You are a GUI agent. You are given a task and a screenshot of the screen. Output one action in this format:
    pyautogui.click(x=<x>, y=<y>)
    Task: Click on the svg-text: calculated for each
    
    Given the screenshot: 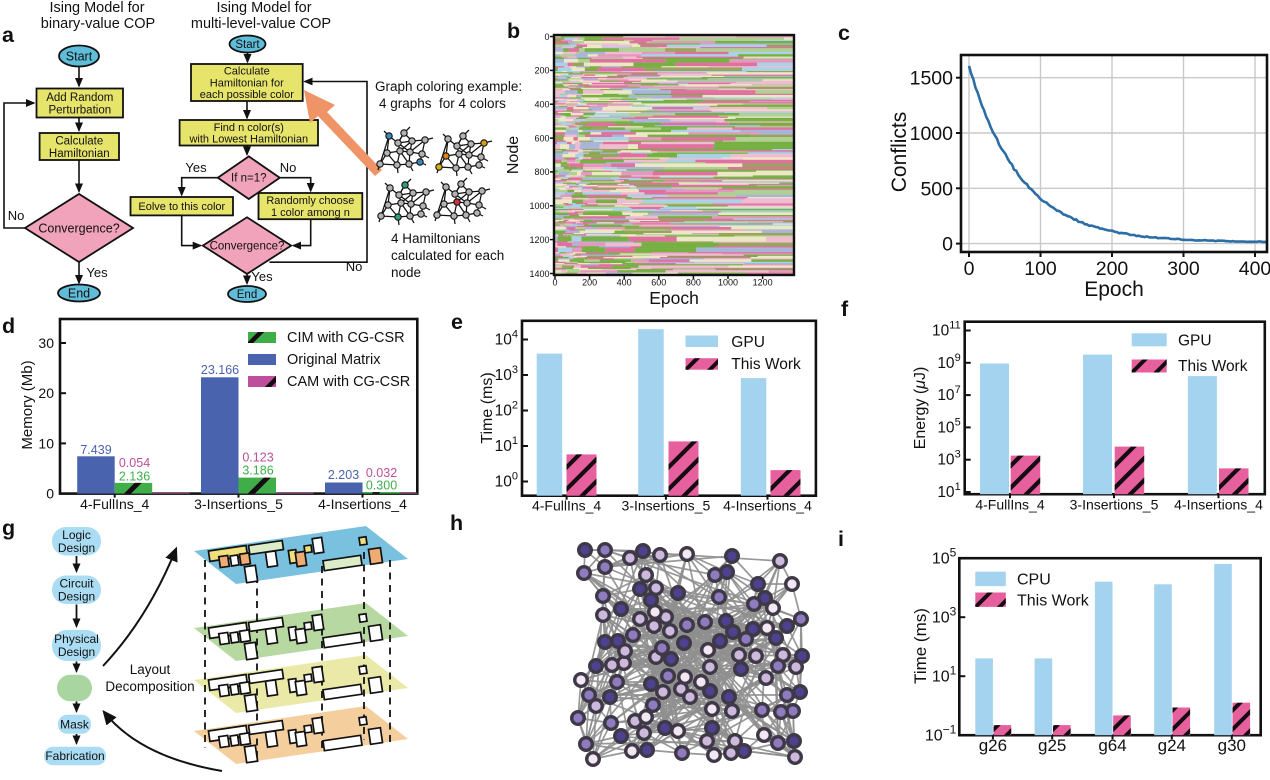 What is the action you would take?
    pyautogui.click(x=447, y=255)
    